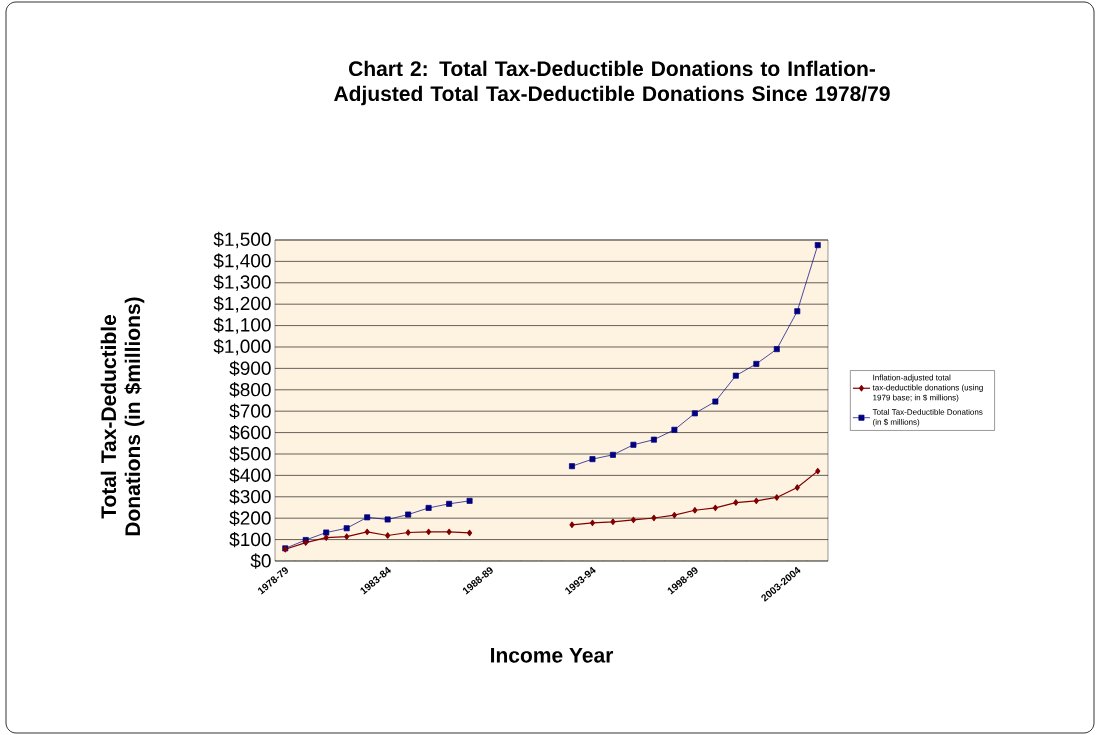  What do you see at coordinates (242, 261) in the screenshot?
I see `y-tick-label: $1,400` at bounding box center [242, 261].